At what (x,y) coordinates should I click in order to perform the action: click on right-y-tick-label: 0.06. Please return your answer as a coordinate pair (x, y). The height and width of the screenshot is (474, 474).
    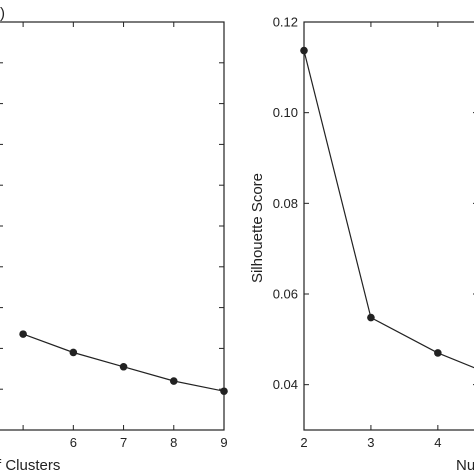
    Looking at the image, I should click on (285, 294).